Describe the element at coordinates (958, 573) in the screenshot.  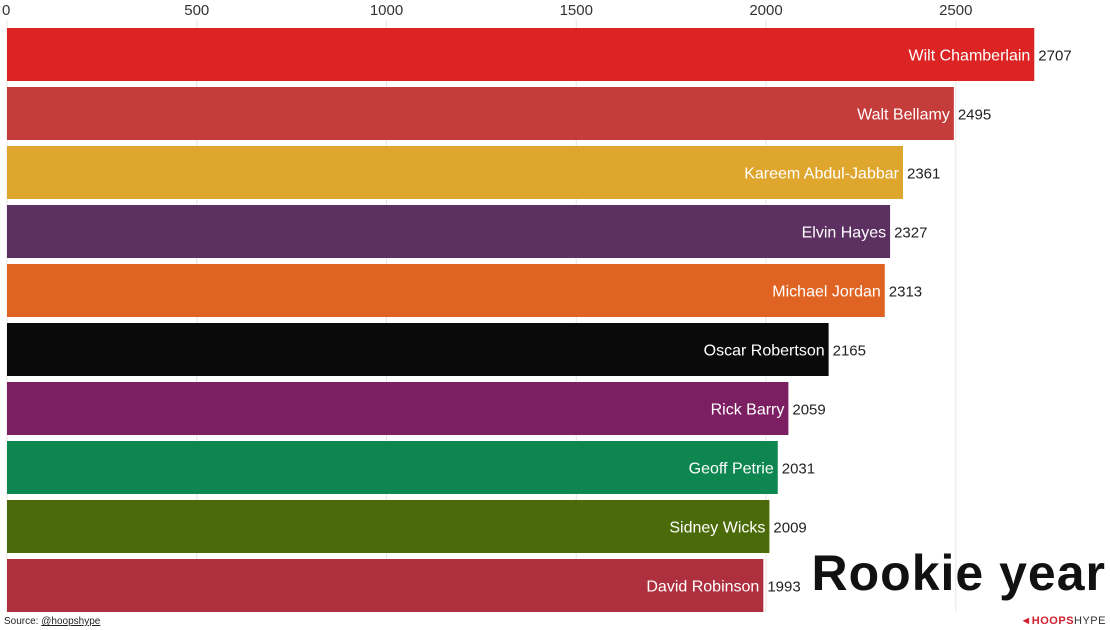
I see `chart-title: Rookie year` at that location.